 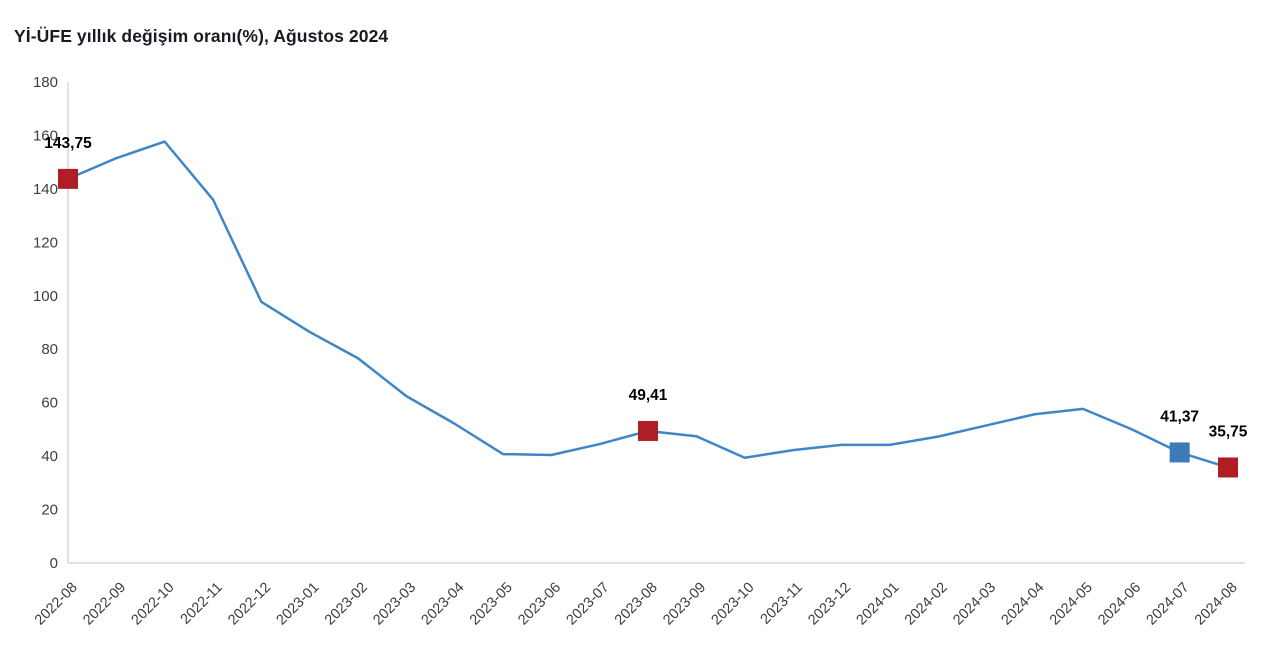 I want to click on x-tick-label: 2023-01, so click(x=298, y=604).